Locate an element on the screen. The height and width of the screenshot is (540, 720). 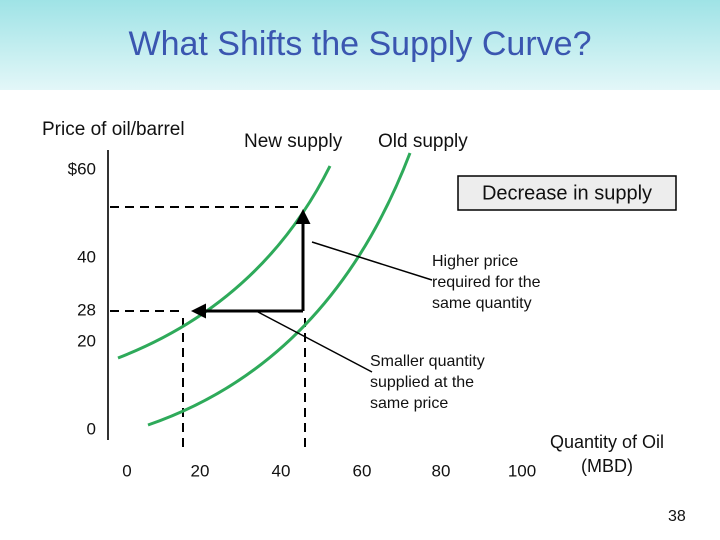
guides is located at coordinates (208, 329).